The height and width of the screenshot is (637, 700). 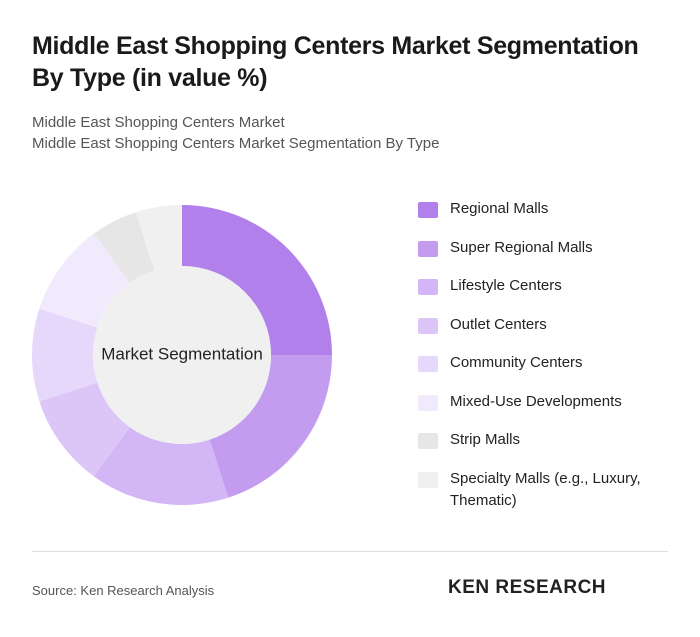 I want to click on legend-label: Specialty Malls (e.g., Luxury, Thematic), so click(x=545, y=489).